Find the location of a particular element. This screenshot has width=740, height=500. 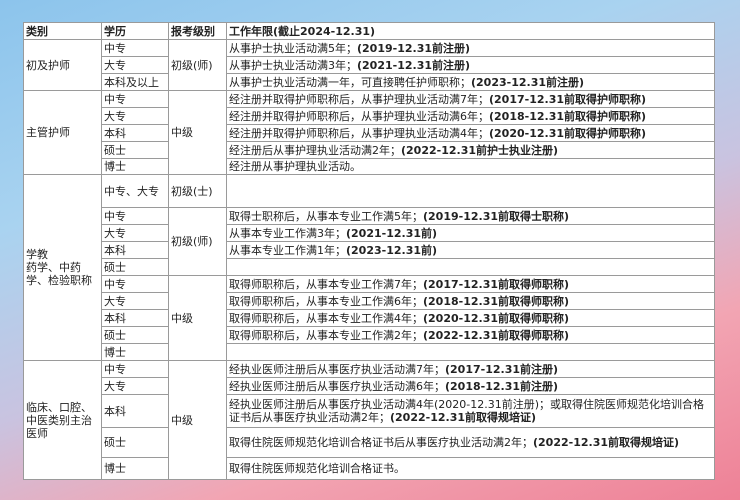

table-row: 大专 从事本专业工作满3年；(2021-12.31前) is located at coordinates (369, 233).